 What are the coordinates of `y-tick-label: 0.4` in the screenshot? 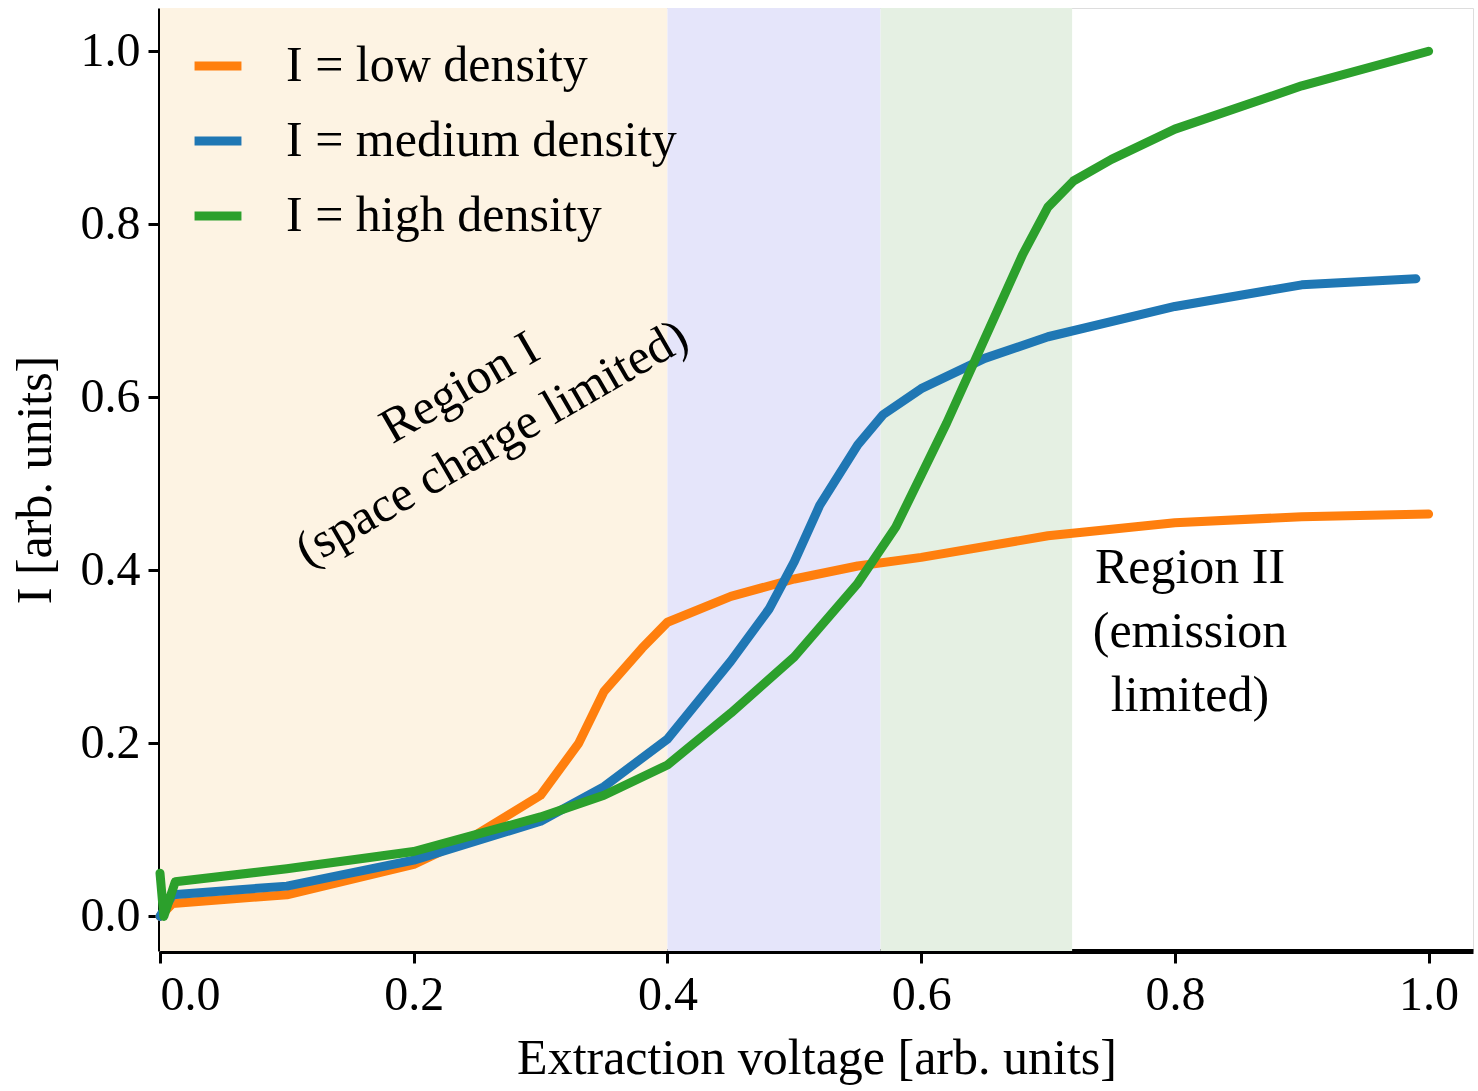 It's located at (110, 568).